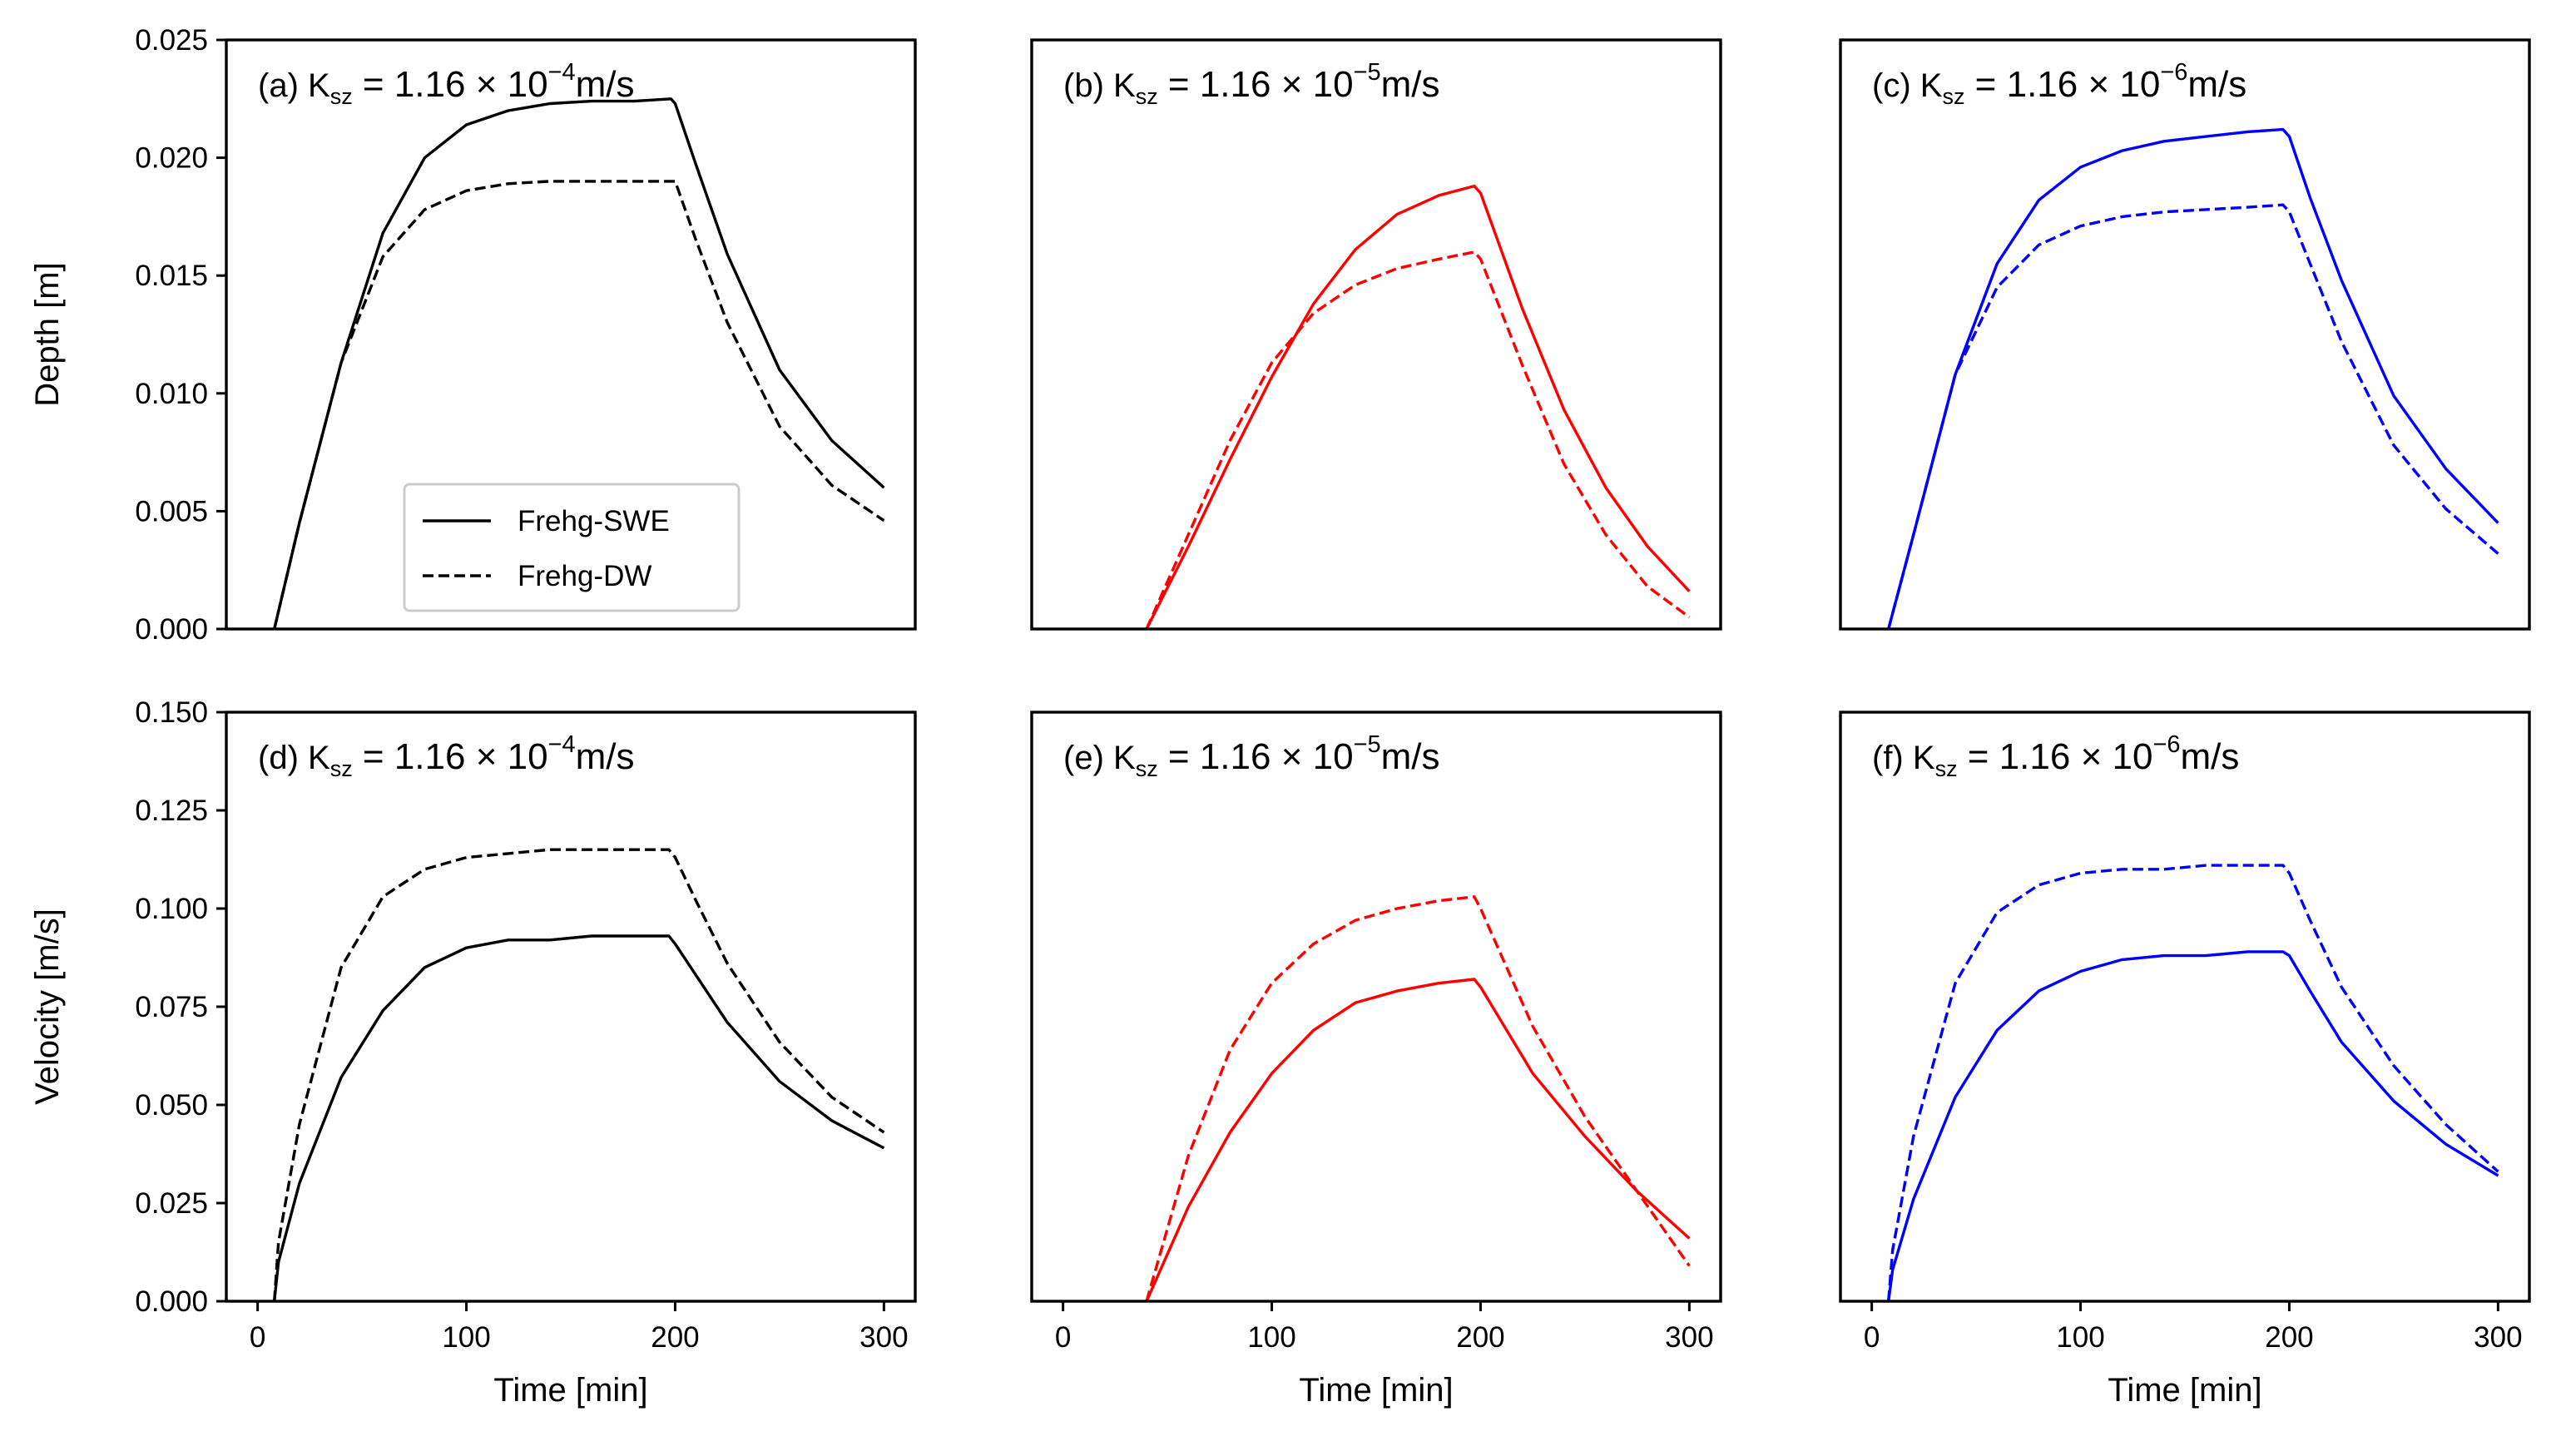  I want to click on legend-frame, so click(572, 547).